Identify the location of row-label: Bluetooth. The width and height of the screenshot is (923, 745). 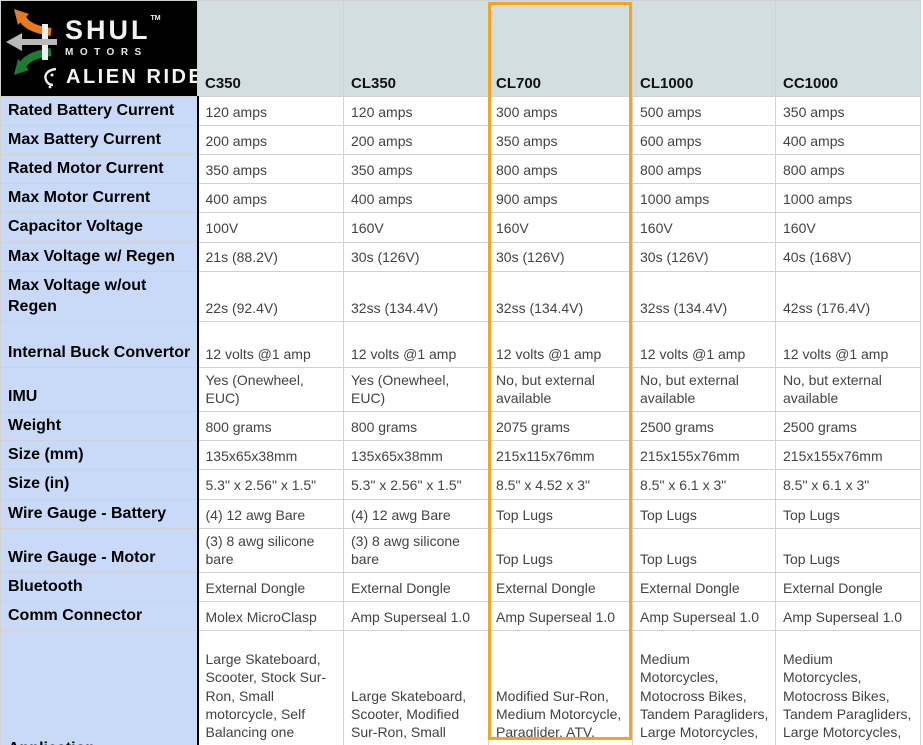
(99, 587).